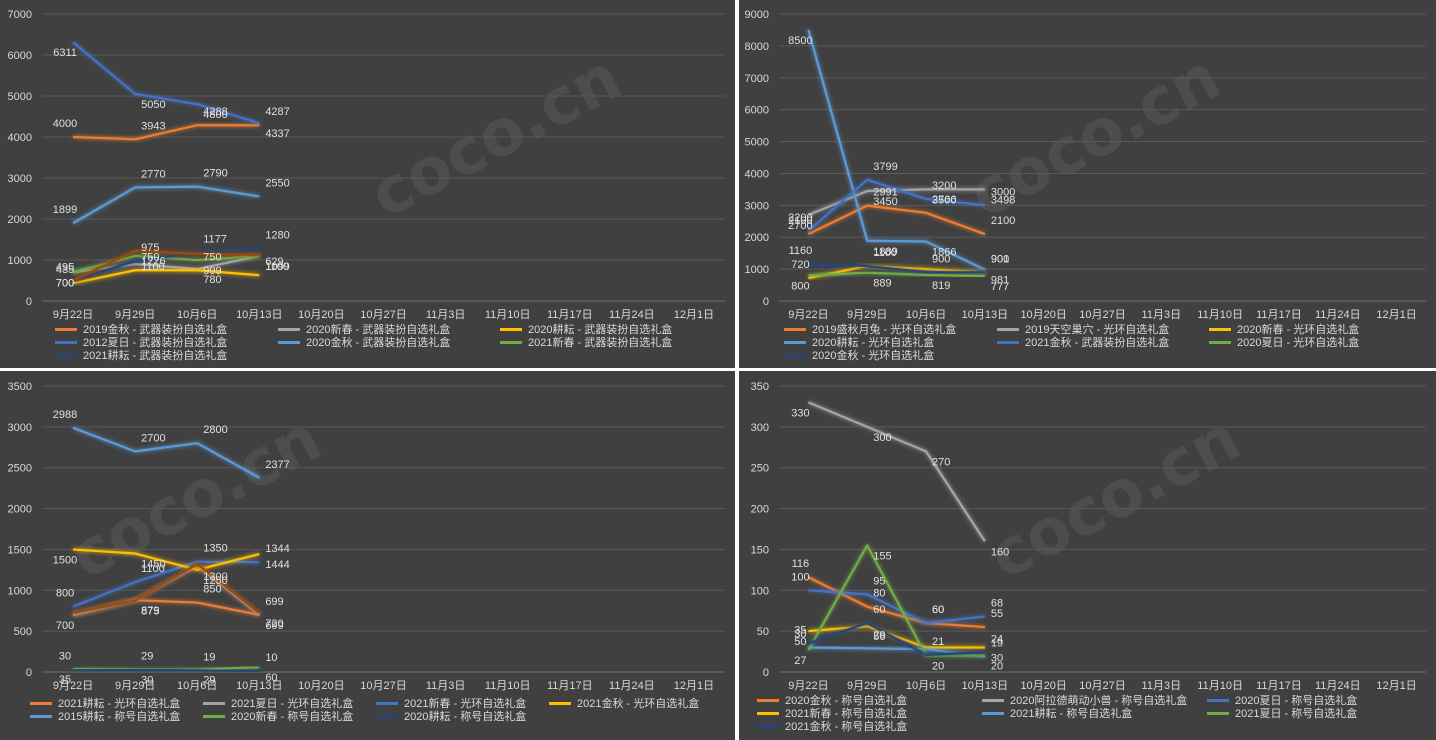  Describe the element at coordinates (763, 632) in the screenshot. I see `y-tick-label: 50` at that location.